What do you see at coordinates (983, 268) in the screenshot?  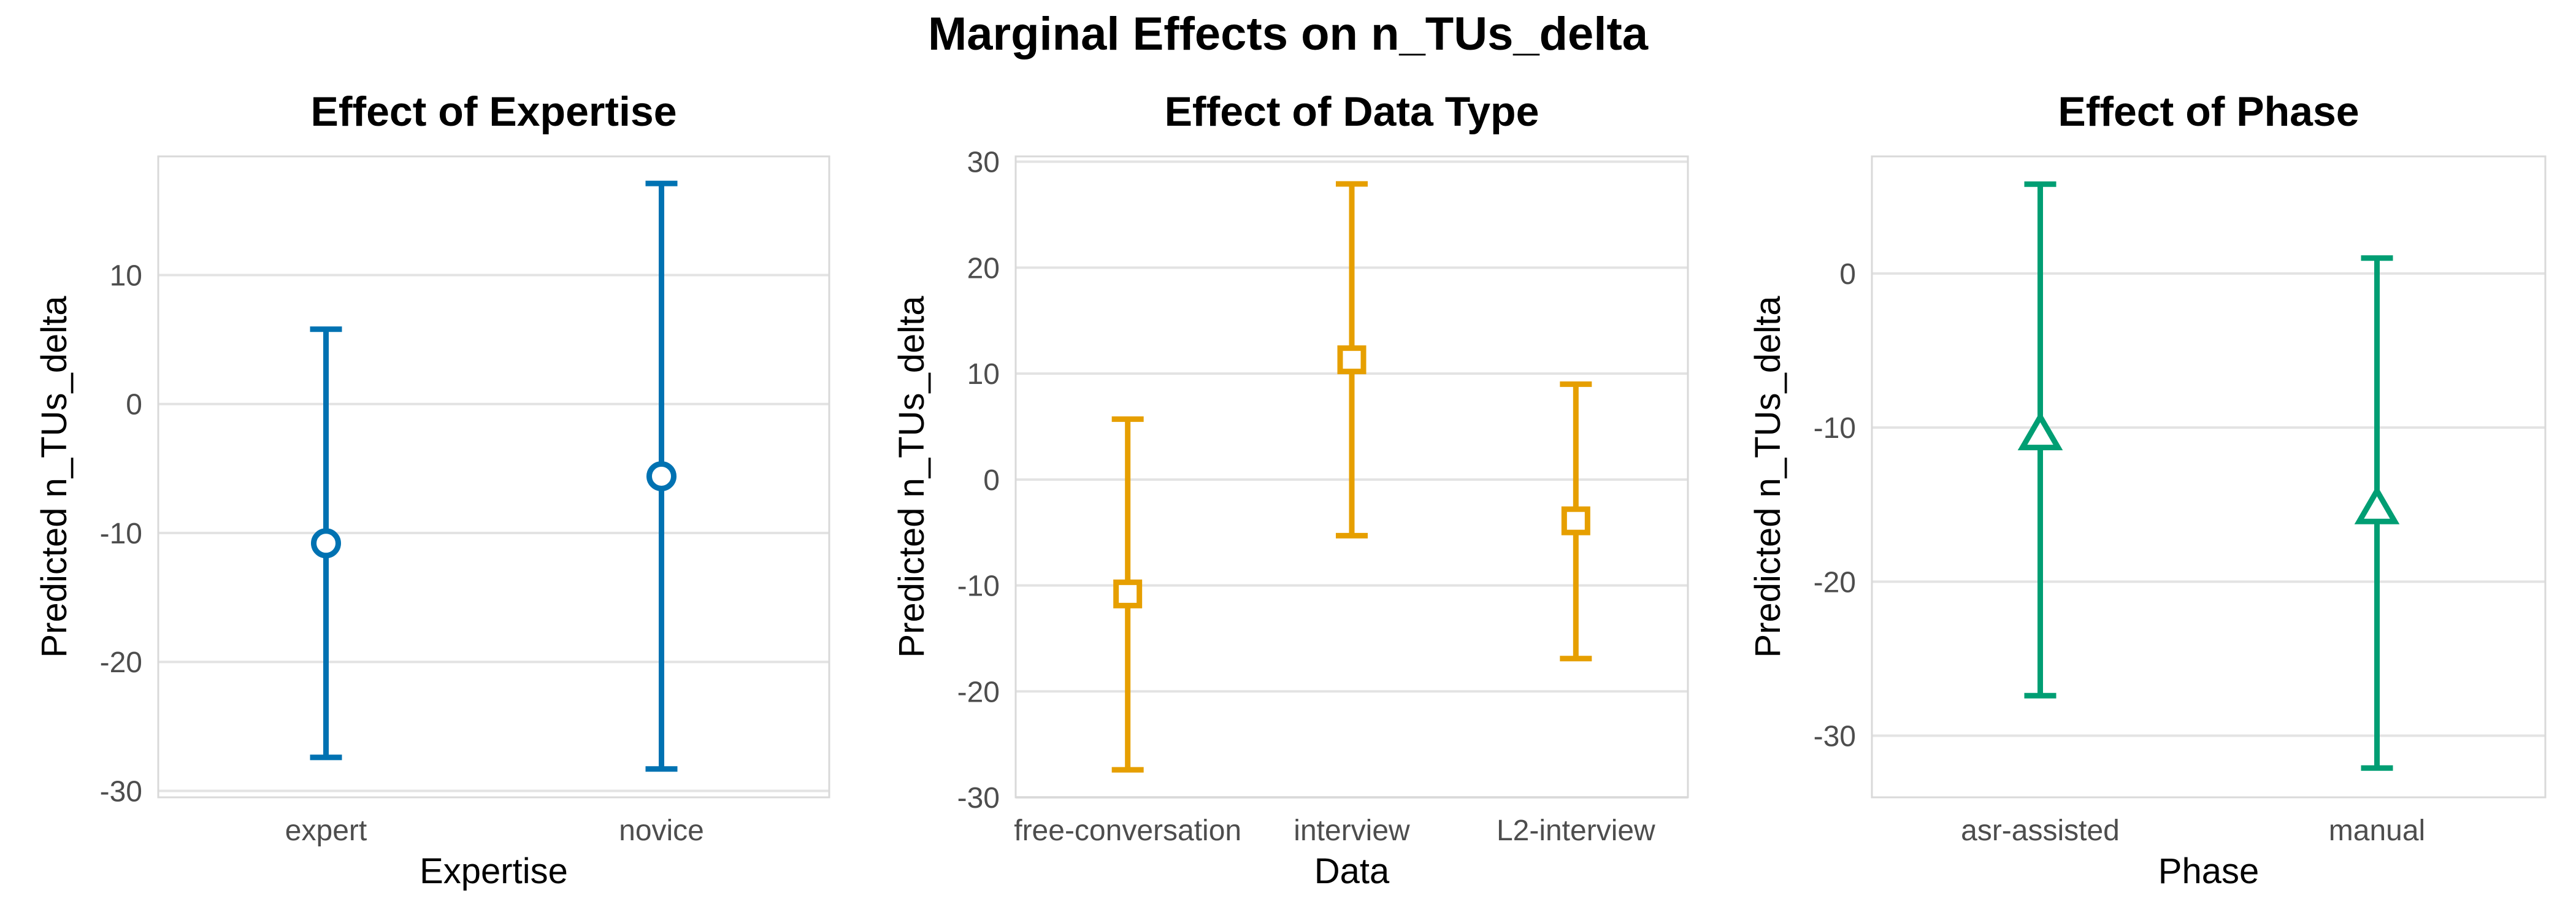 I see `y-tick-label: 20` at bounding box center [983, 268].